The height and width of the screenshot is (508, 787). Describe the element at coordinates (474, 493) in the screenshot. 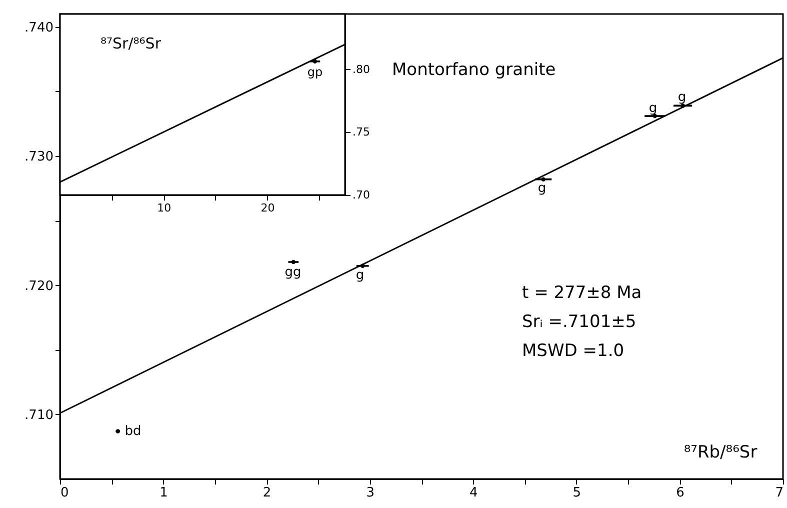

I see `x-tick-label: 4` at that location.